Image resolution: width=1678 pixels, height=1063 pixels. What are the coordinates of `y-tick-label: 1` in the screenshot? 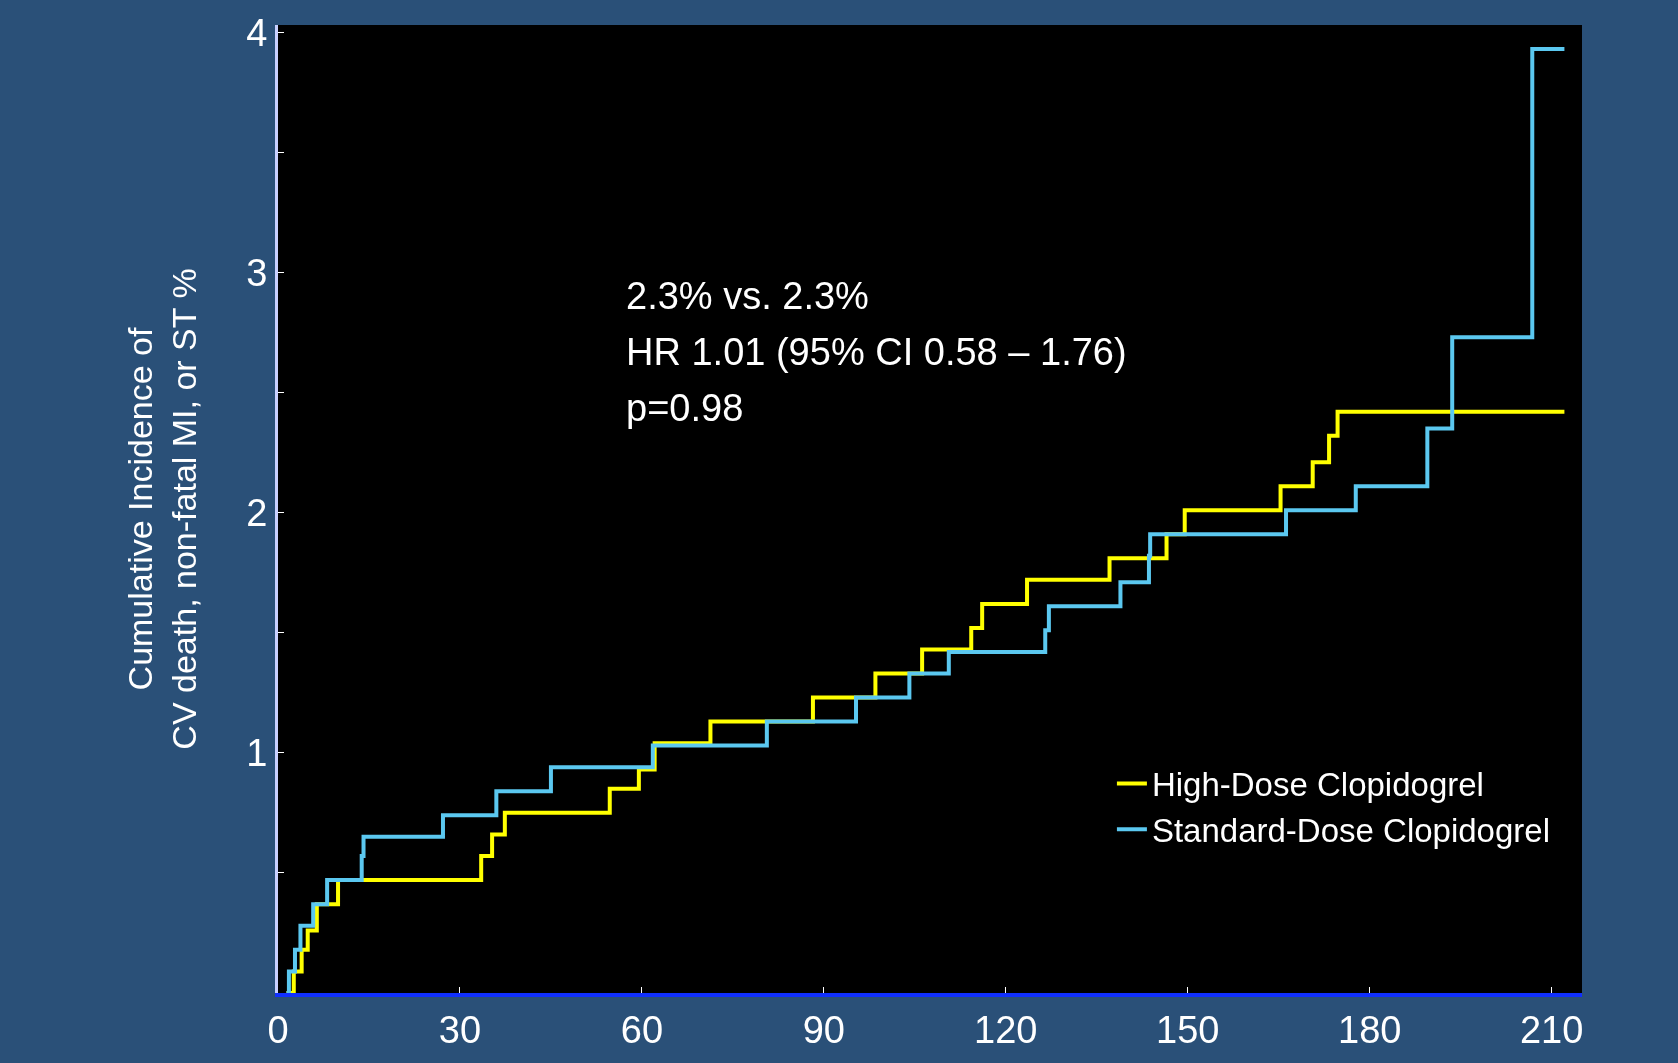 It's located at (257, 753).